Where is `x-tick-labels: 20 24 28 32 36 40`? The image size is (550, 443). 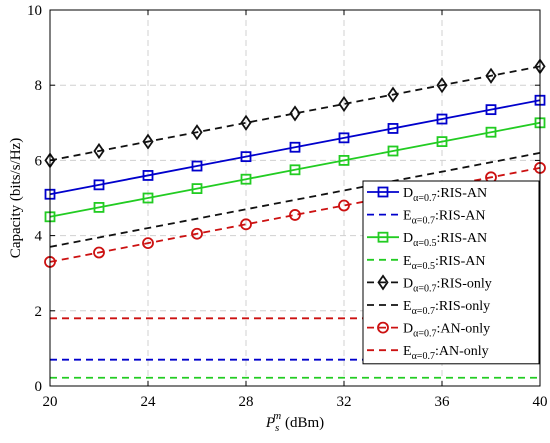 x-tick-labels: 20 24 28 32 36 40 is located at coordinates (295, 402).